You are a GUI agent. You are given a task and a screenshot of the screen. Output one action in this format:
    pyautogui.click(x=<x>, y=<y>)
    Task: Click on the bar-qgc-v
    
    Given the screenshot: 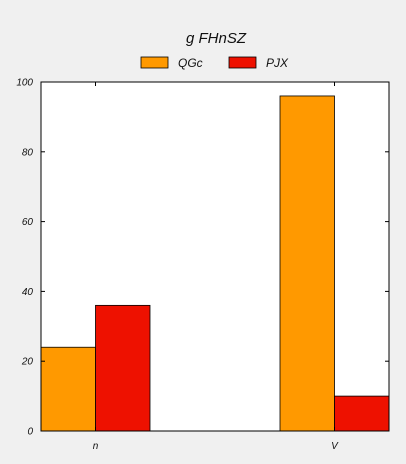 What is the action you would take?
    pyautogui.click(x=307, y=263)
    